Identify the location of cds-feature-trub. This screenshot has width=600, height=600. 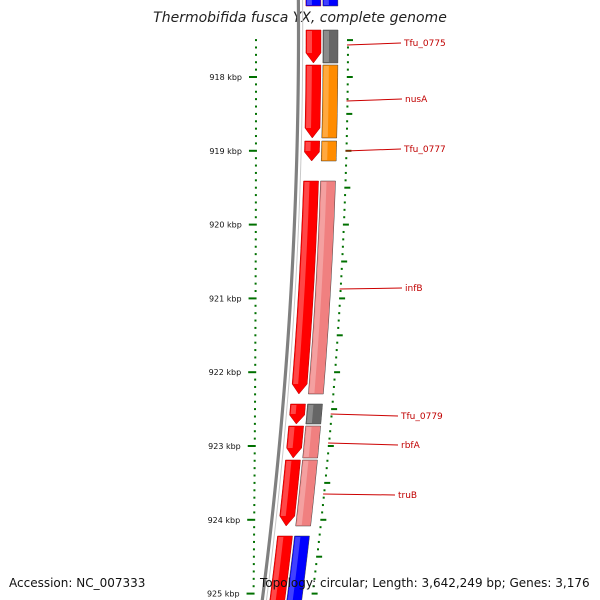
(306, 493).